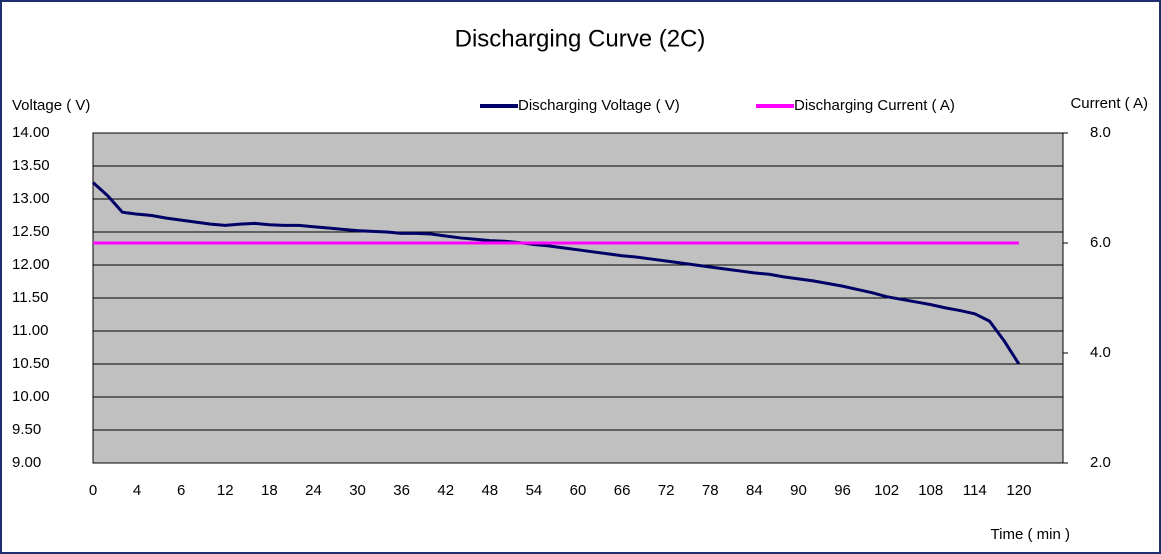 The image size is (1161, 554). Describe the element at coordinates (51, 105) in the screenshot. I see `y-axis-title: Voltage ( V)` at that location.